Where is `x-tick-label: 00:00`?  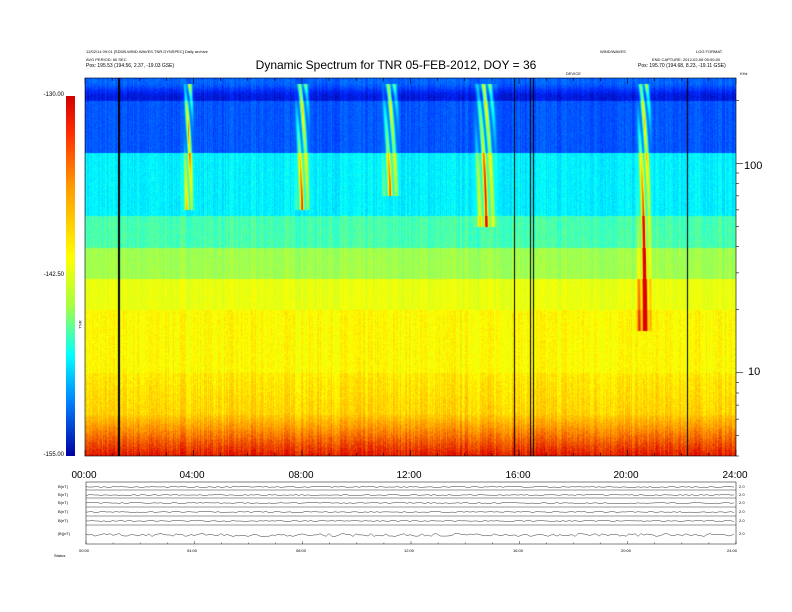 x-tick-label: 00:00 is located at coordinates (84, 475).